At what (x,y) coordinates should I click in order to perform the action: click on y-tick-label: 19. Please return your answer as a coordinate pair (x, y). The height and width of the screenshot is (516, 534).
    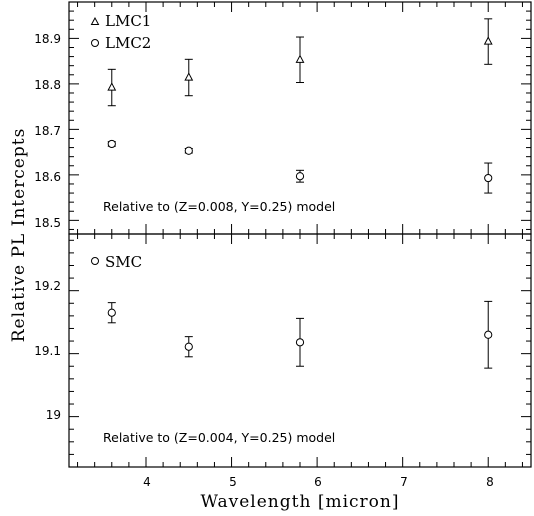
    Looking at the image, I should click on (53, 415).